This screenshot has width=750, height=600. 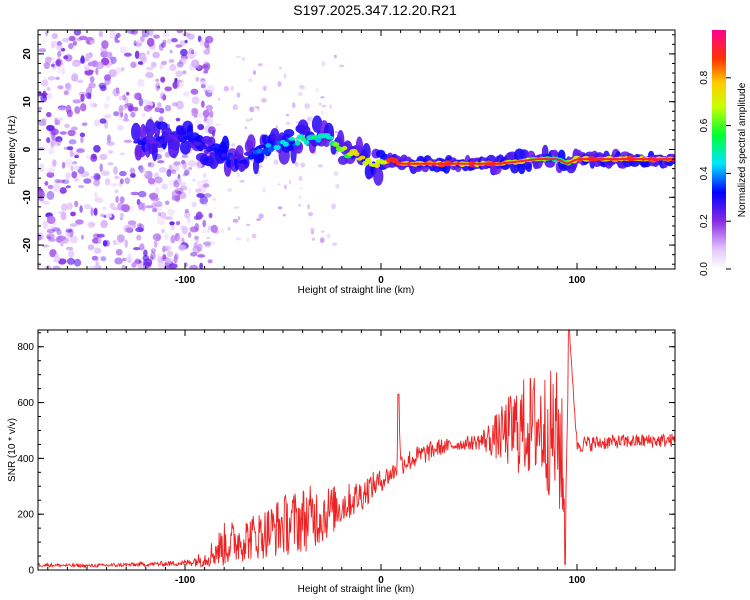 What do you see at coordinates (12, 150) in the screenshot?
I see `spectrogram-y-label: Frequency (Hz)` at bounding box center [12, 150].